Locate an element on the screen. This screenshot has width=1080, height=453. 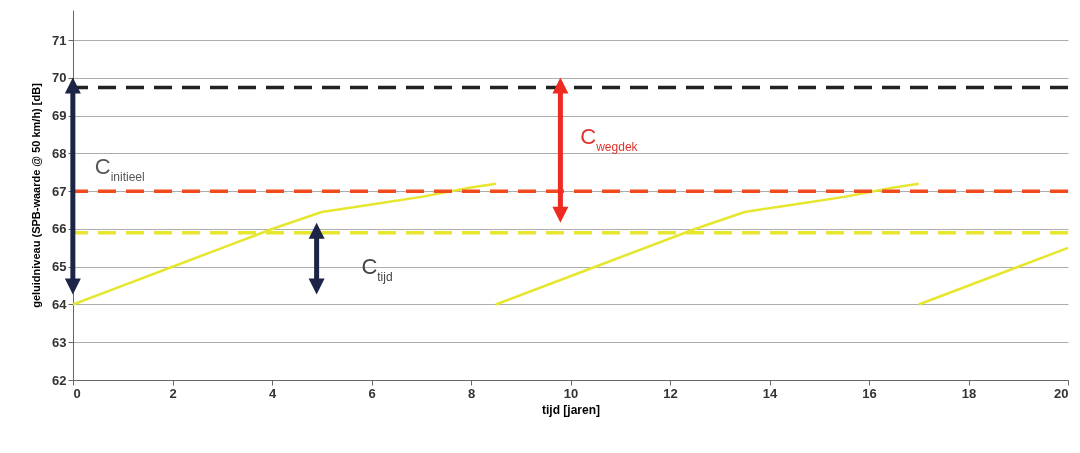
x-tick-label: 0 is located at coordinates (77, 393).